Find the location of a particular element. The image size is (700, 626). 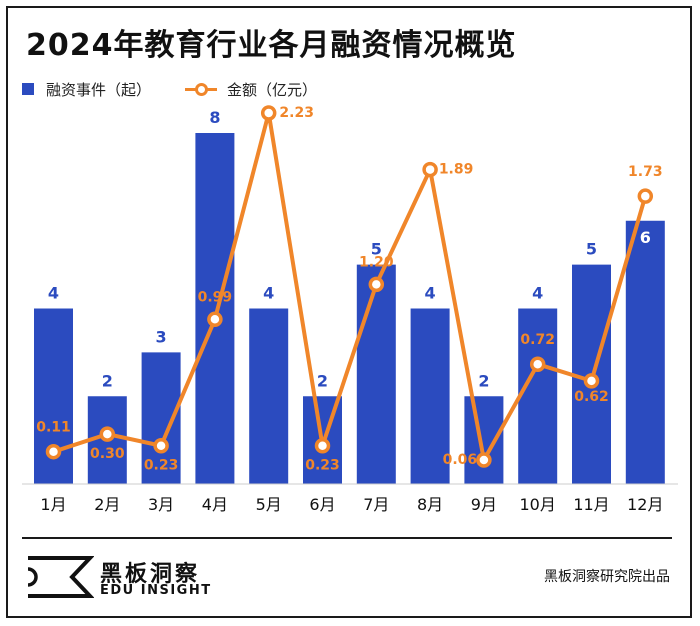

bar-value-label-9: 2 is located at coordinates (483, 380).